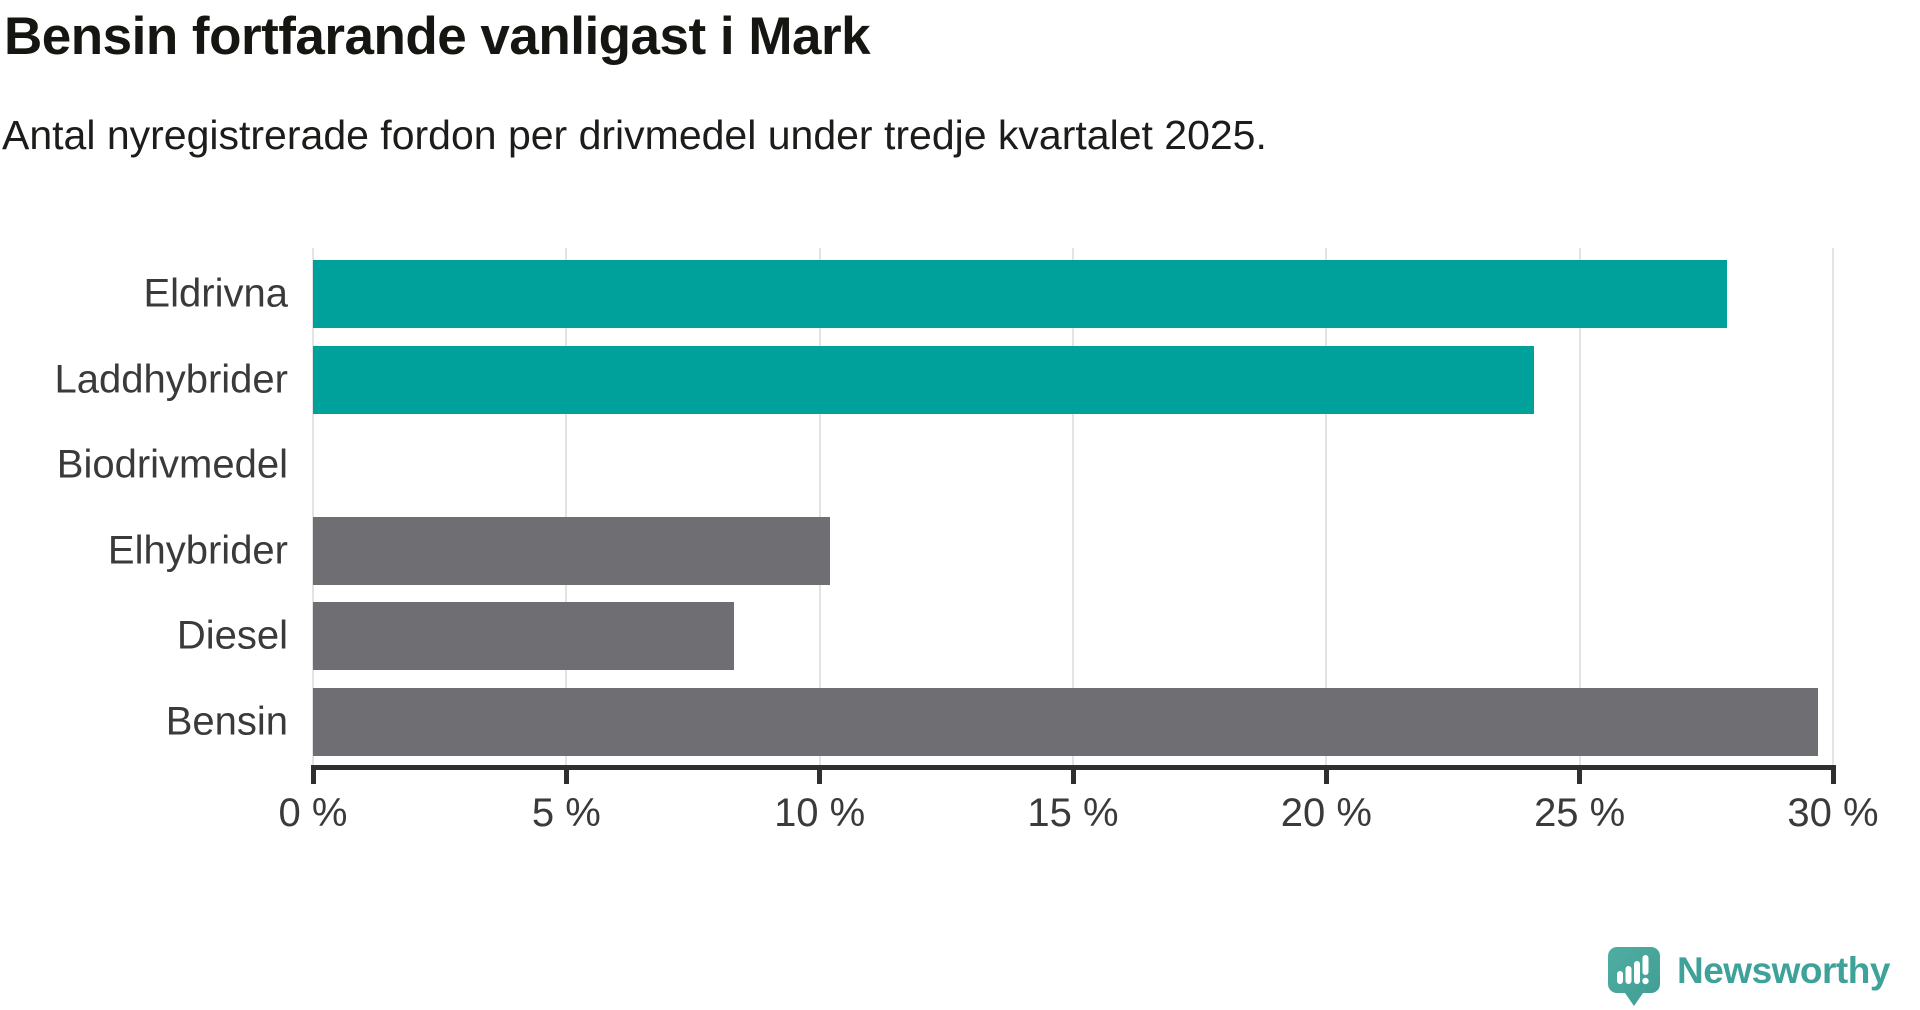  I want to click on newsworthy-speech-bubble-chart-icon, so click(1634, 976).